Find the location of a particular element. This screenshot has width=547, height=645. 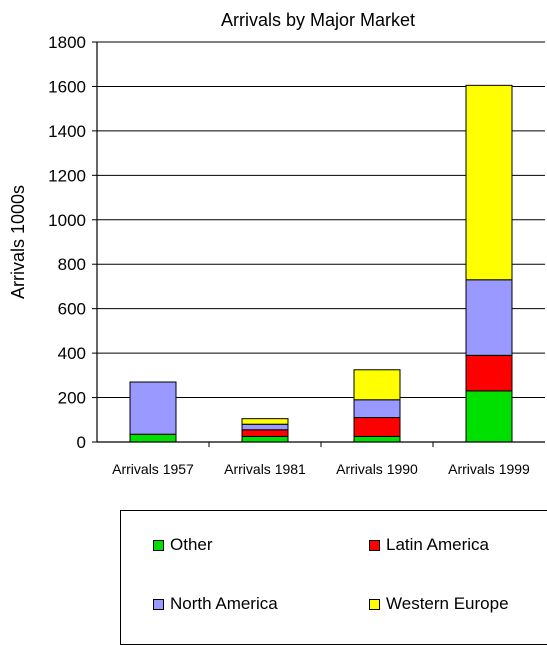

y-axis-label: Arrivals 1000s is located at coordinates (18, 242).